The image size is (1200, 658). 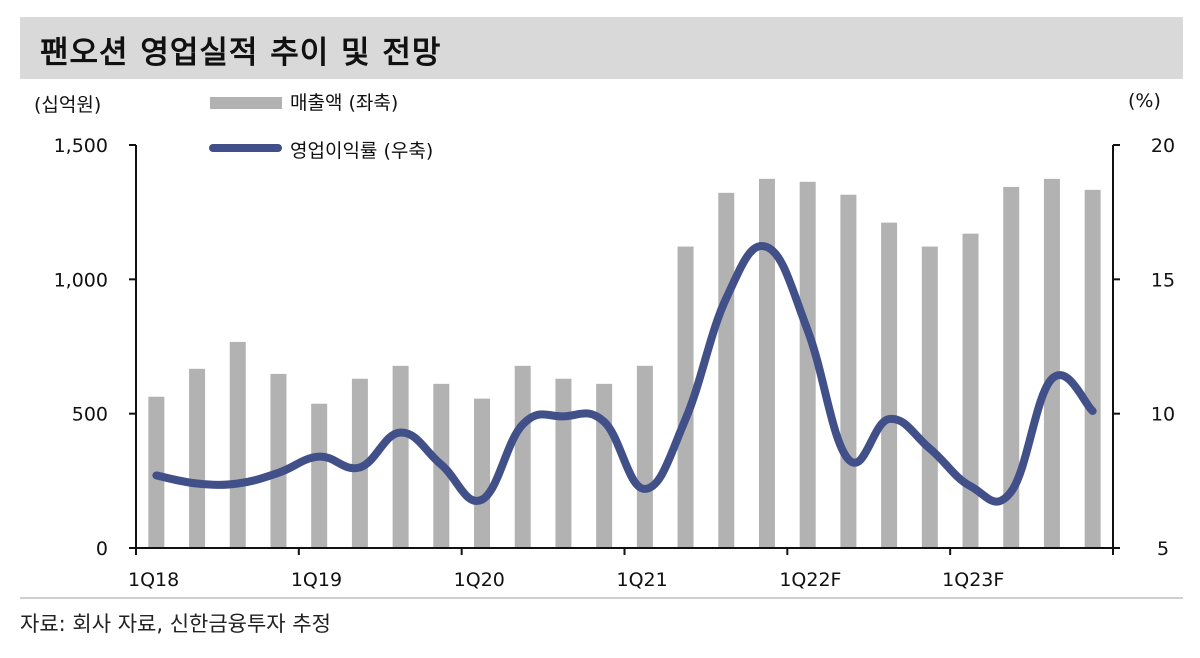 I want to click on source-divider, so click(x=601, y=598).